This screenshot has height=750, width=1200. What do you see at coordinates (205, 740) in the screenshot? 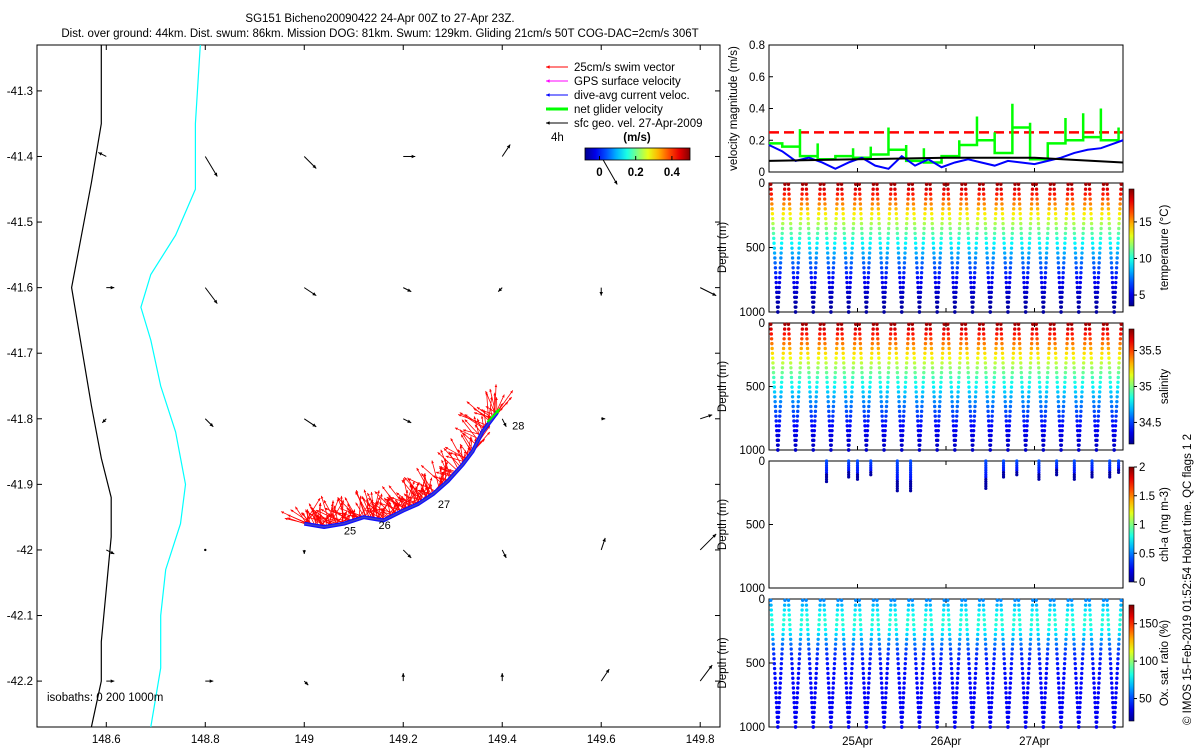
I see `map-x-tick-label: 148.8` at bounding box center [205, 740].